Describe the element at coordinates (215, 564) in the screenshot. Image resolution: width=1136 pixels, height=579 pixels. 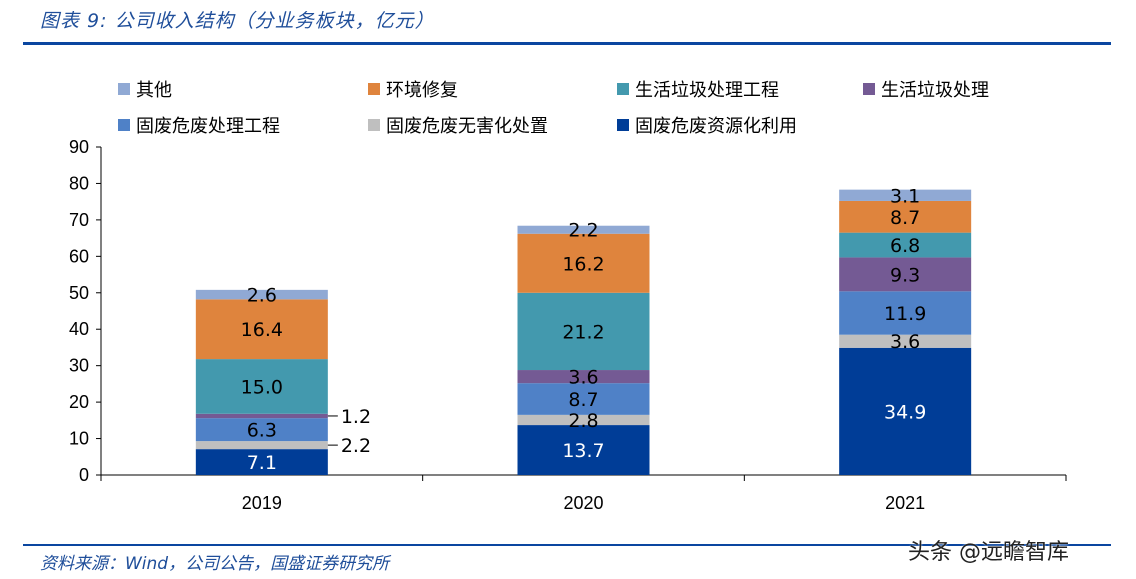
I see `source-note: 资料来源：Wind，公司公告，国盛证券研究所` at that location.